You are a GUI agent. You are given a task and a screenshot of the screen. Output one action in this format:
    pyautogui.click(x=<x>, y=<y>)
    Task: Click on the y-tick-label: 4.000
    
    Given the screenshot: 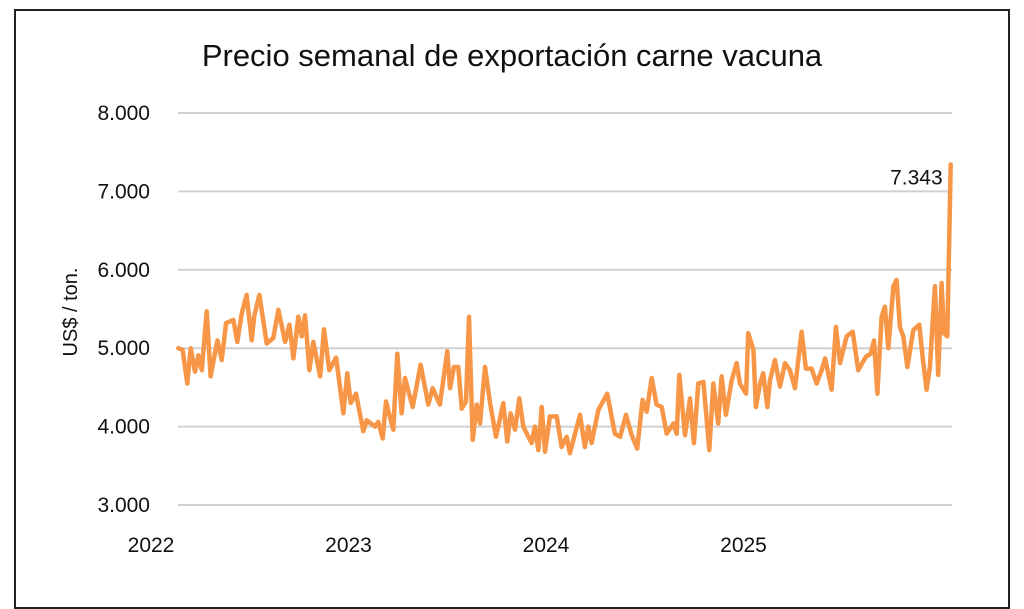 What is the action you would take?
    pyautogui.click(x=123, y=427)
    